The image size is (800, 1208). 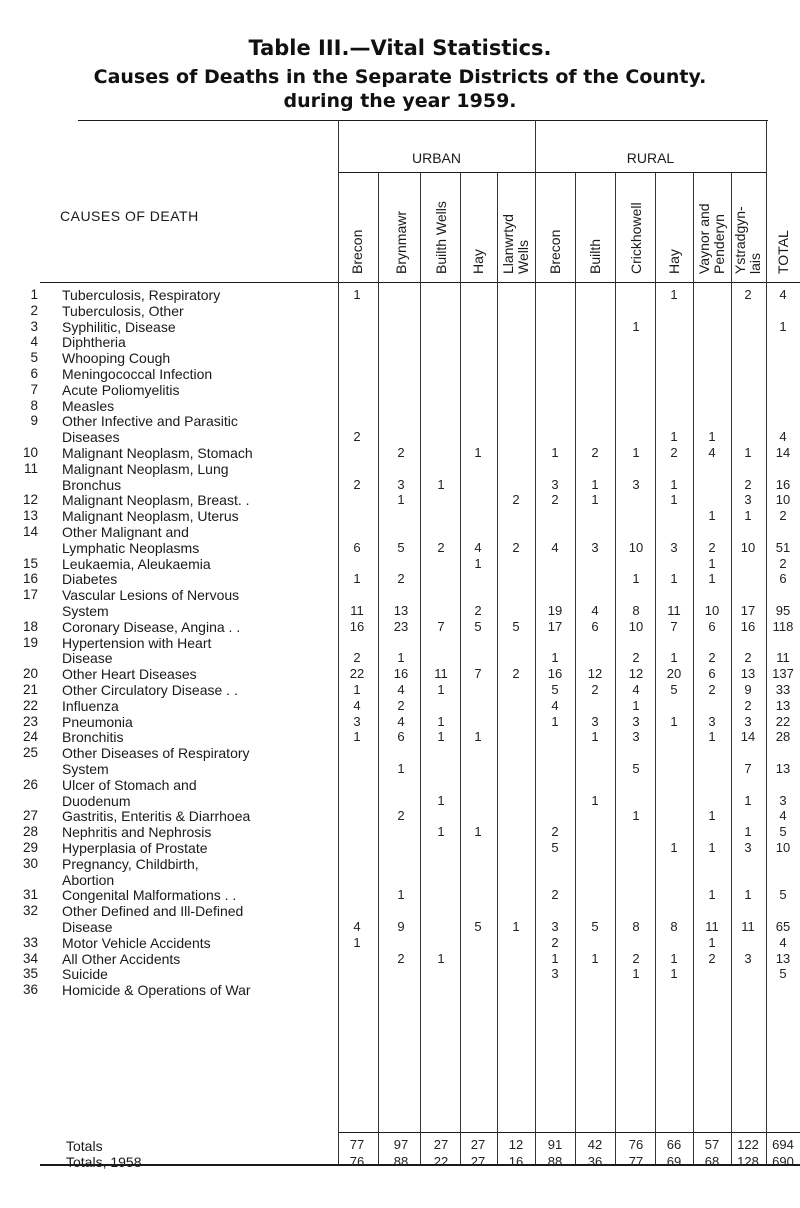 What do you see at coordinates (30, 674) in the screenshot?
I see `row-number: 20` at bounding box center [30, 674].